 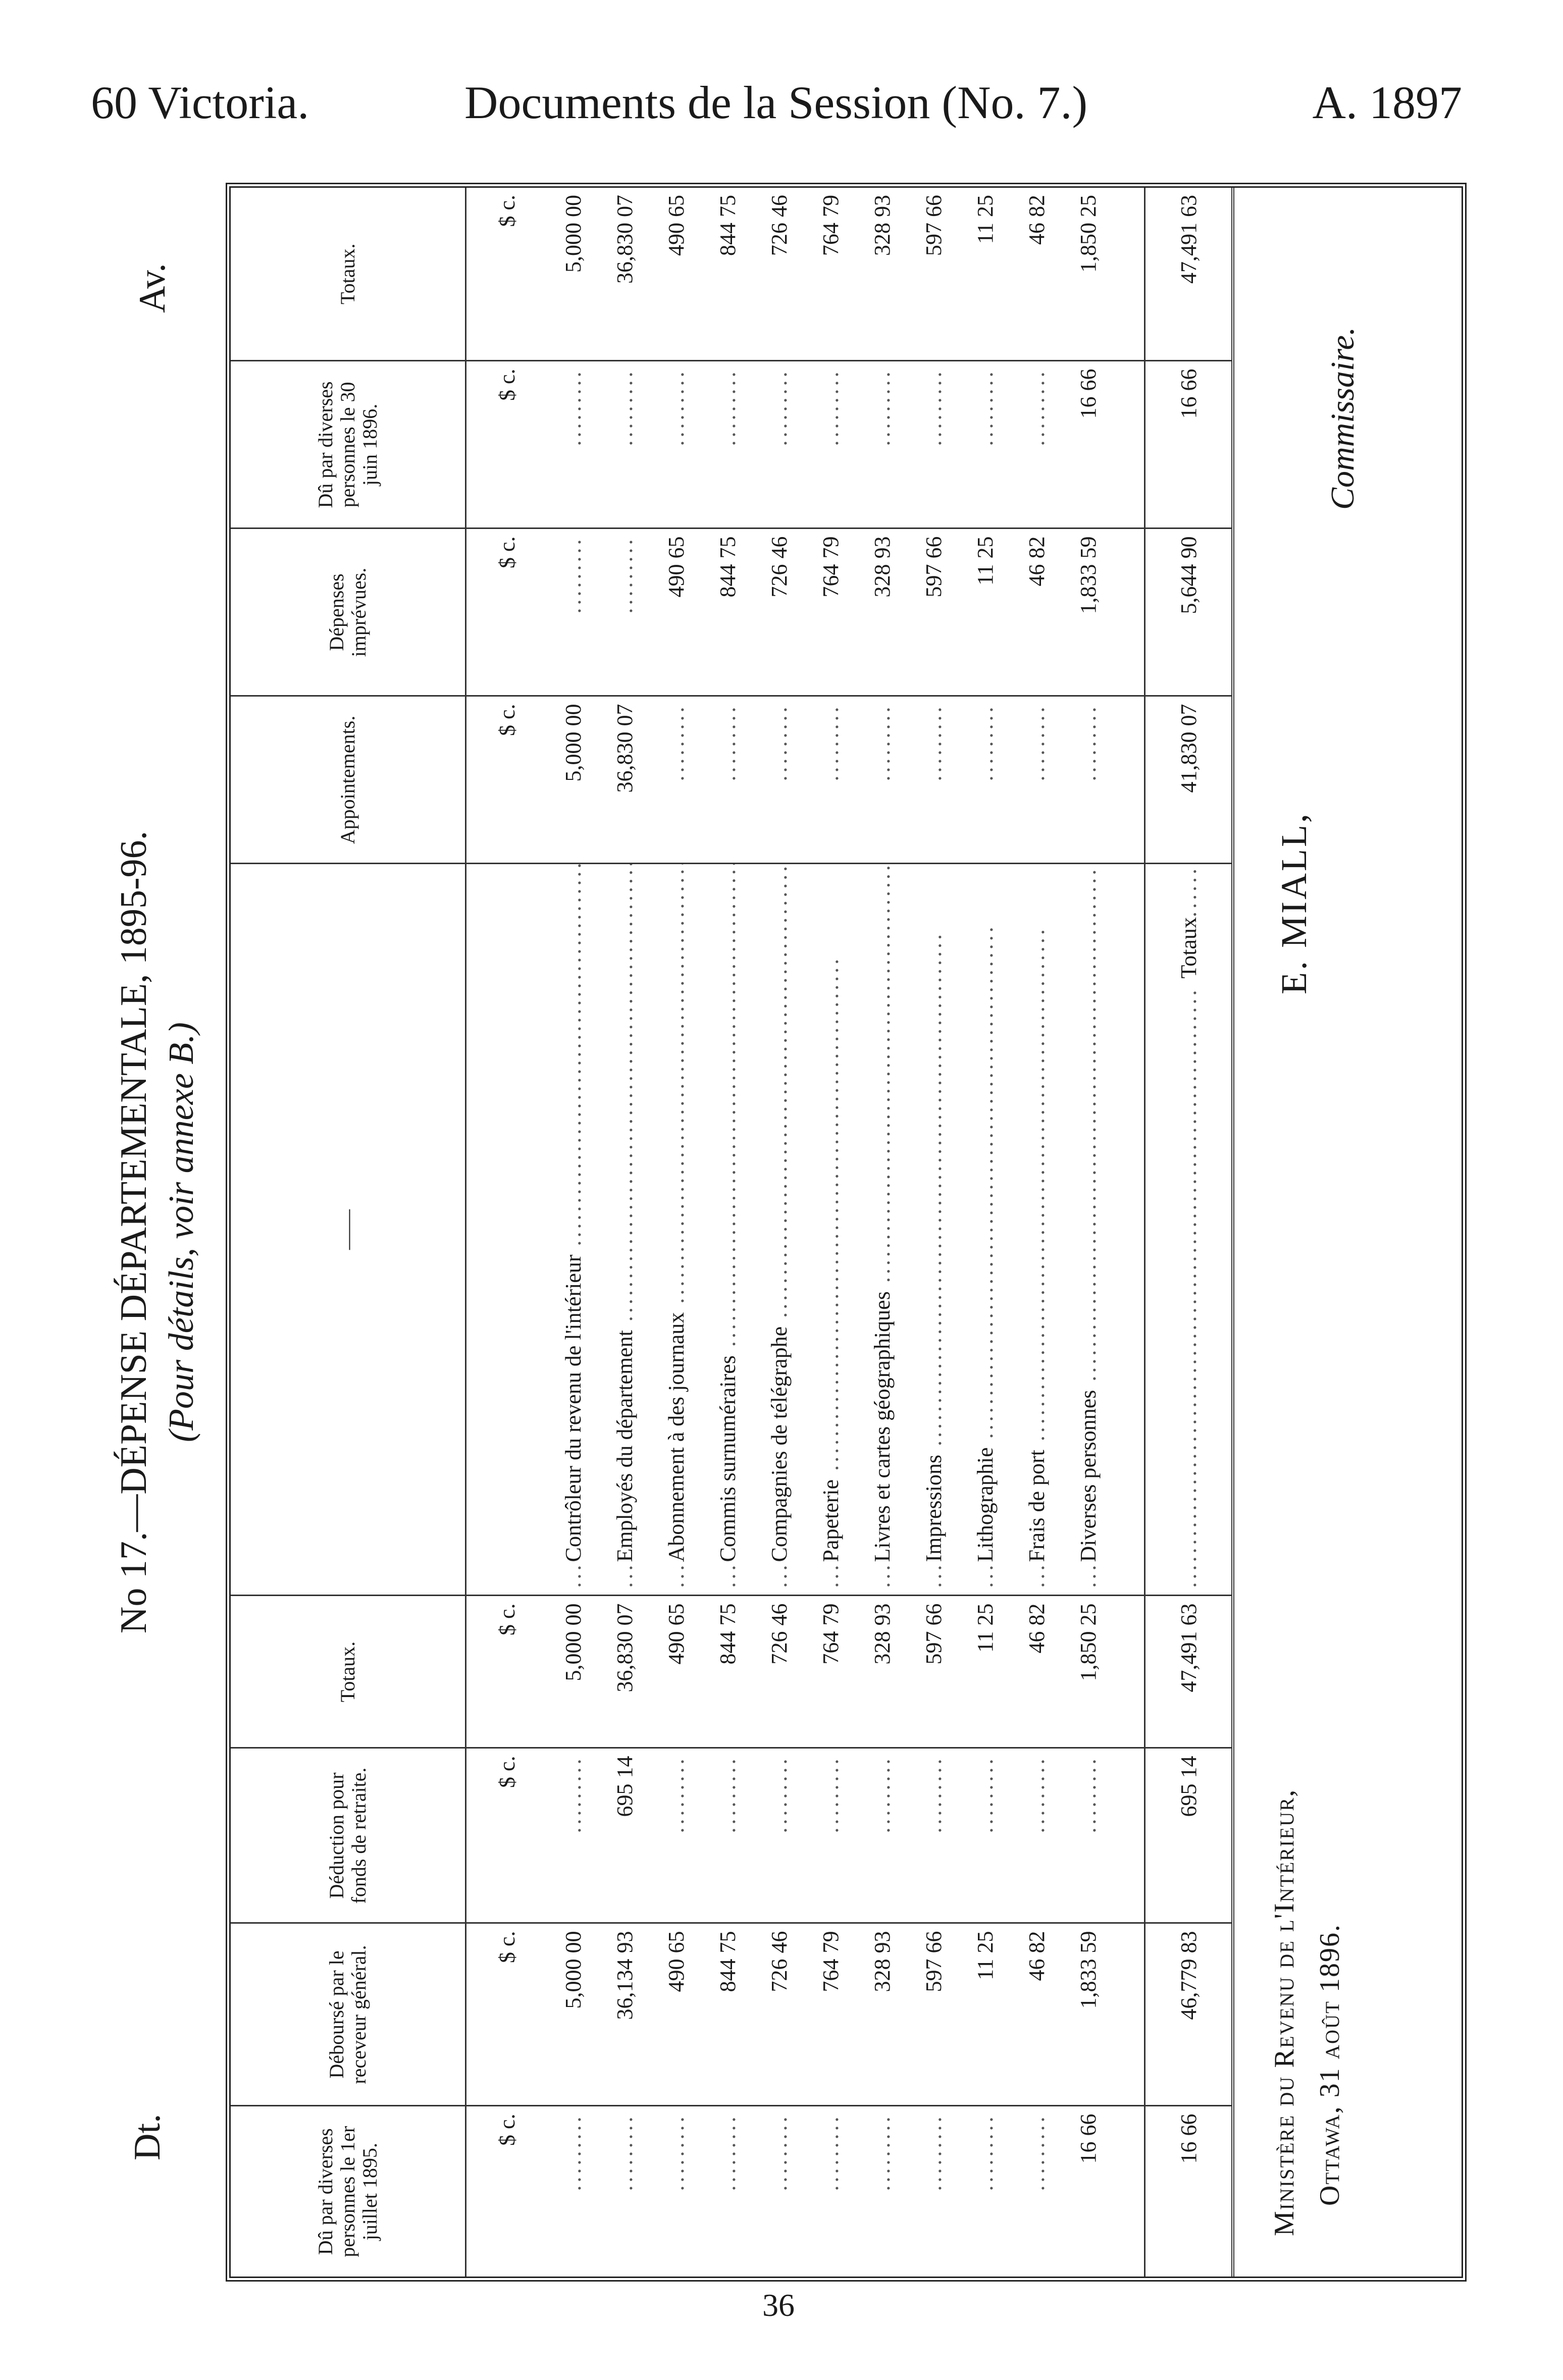 What do you see at coordinates (727, 1459) in the screenshot?
I see `row-label: Commis surnuméraires` at bounding box center [727, 1459].